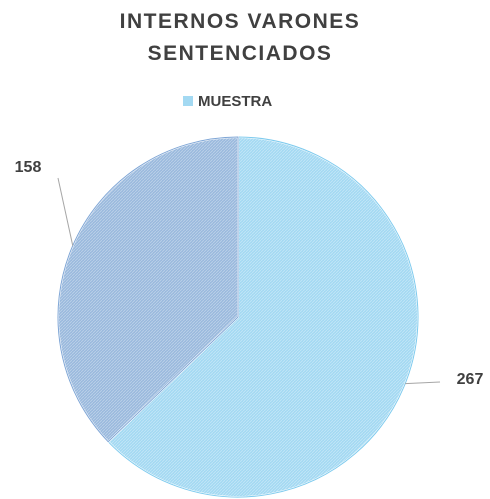  What do you see at coordinates (240, 37) in the screenshot?
I see `chart-title: INTERNOS VARONES SENTENCIADOS` at bounding box center [240, 37].